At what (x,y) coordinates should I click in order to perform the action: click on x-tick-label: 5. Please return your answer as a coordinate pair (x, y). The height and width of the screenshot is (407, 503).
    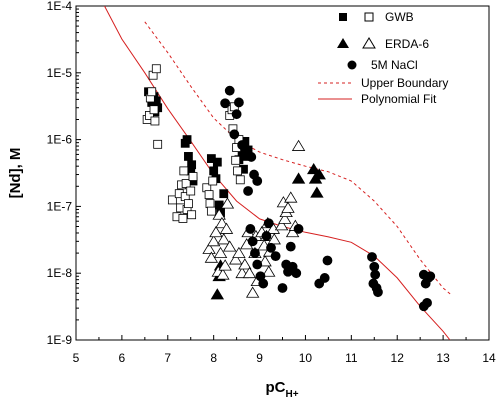
    Looking at the image, I should click on (76, 358).